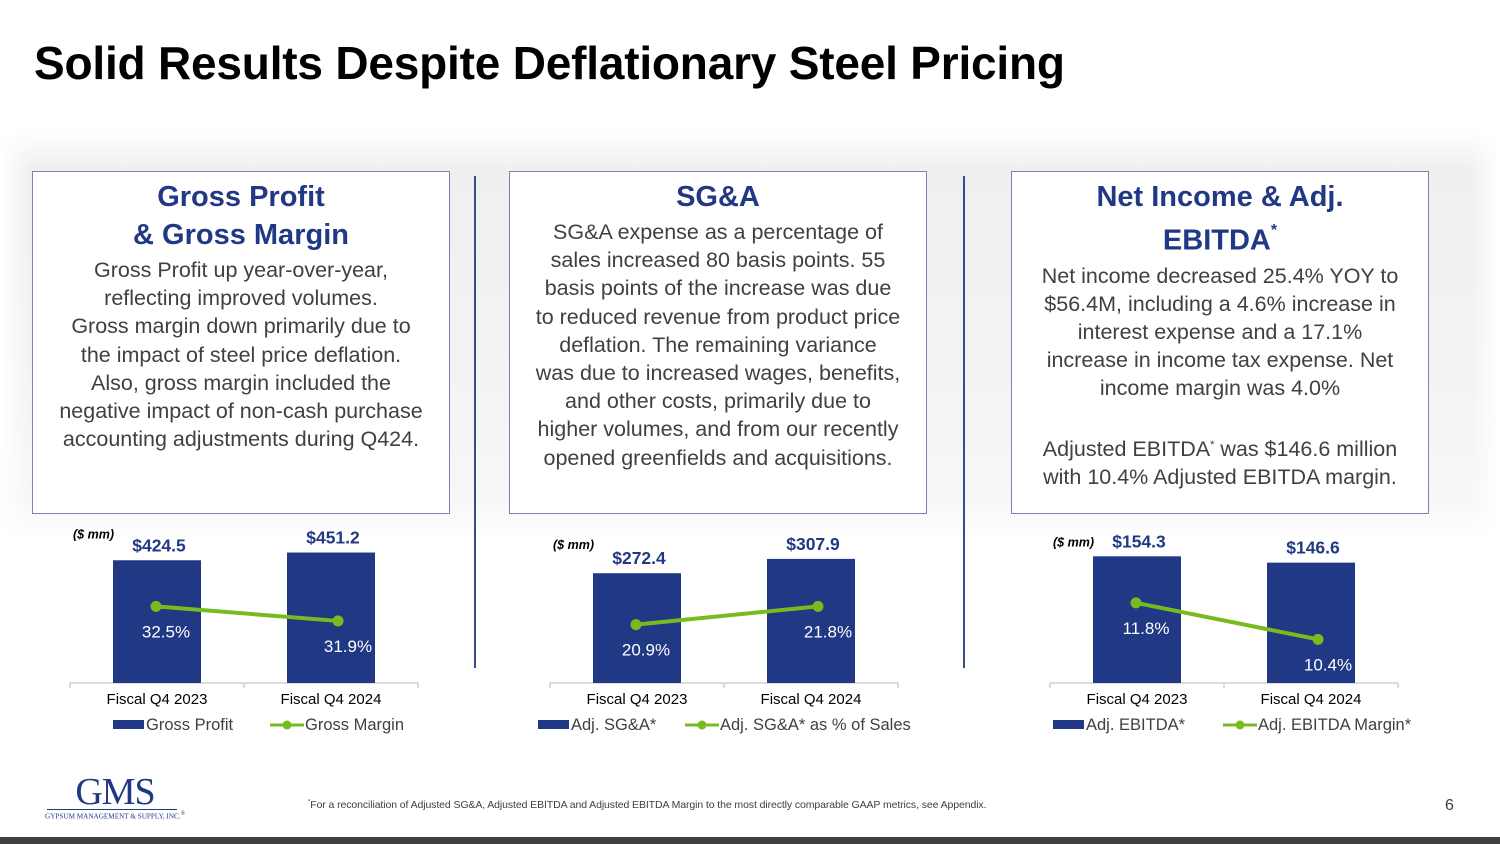  I want to click on box-title: SG&A, so click(718, 197).